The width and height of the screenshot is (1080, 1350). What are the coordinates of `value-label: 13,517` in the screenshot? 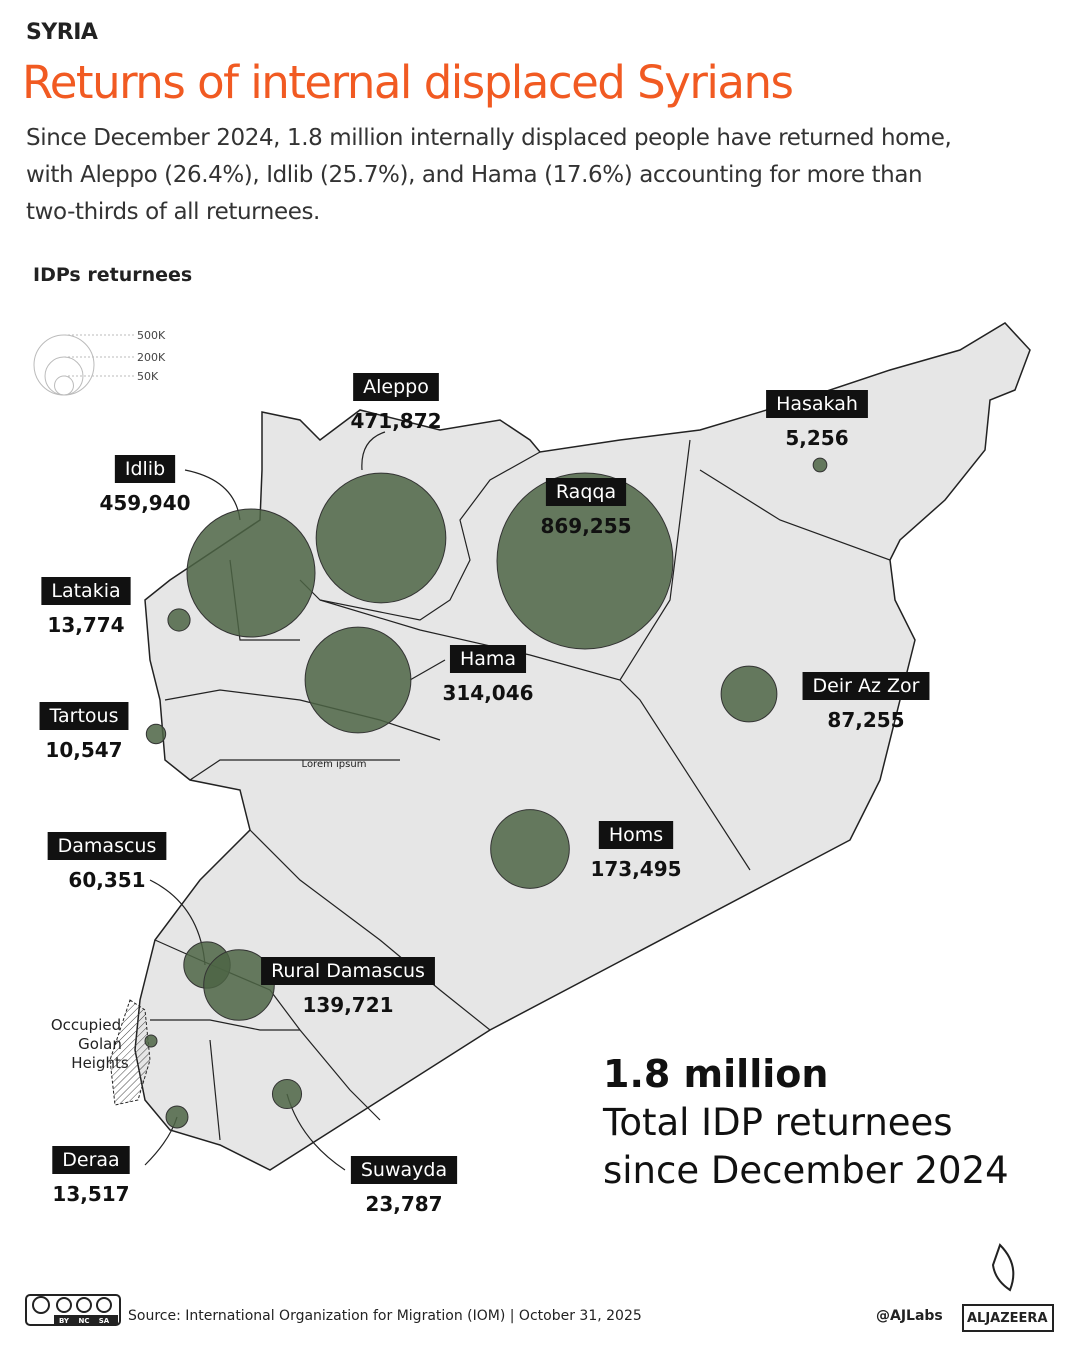 It's located at (90, 1194).